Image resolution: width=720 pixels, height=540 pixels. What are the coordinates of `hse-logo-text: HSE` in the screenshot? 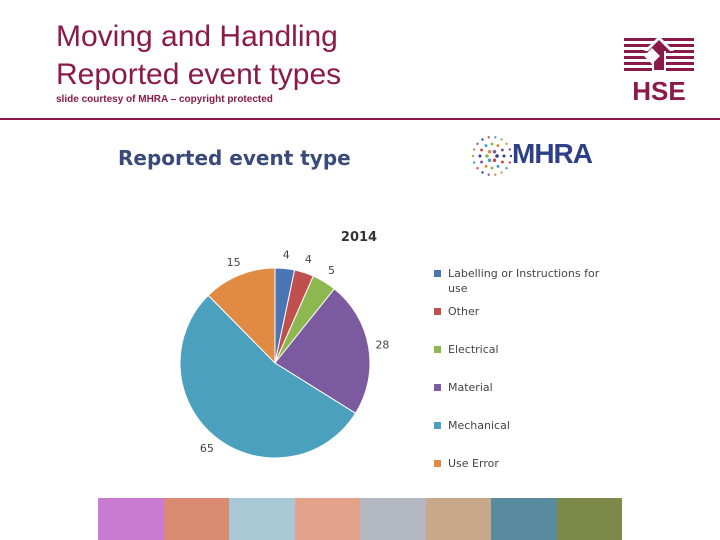 It's located at (658, 90).